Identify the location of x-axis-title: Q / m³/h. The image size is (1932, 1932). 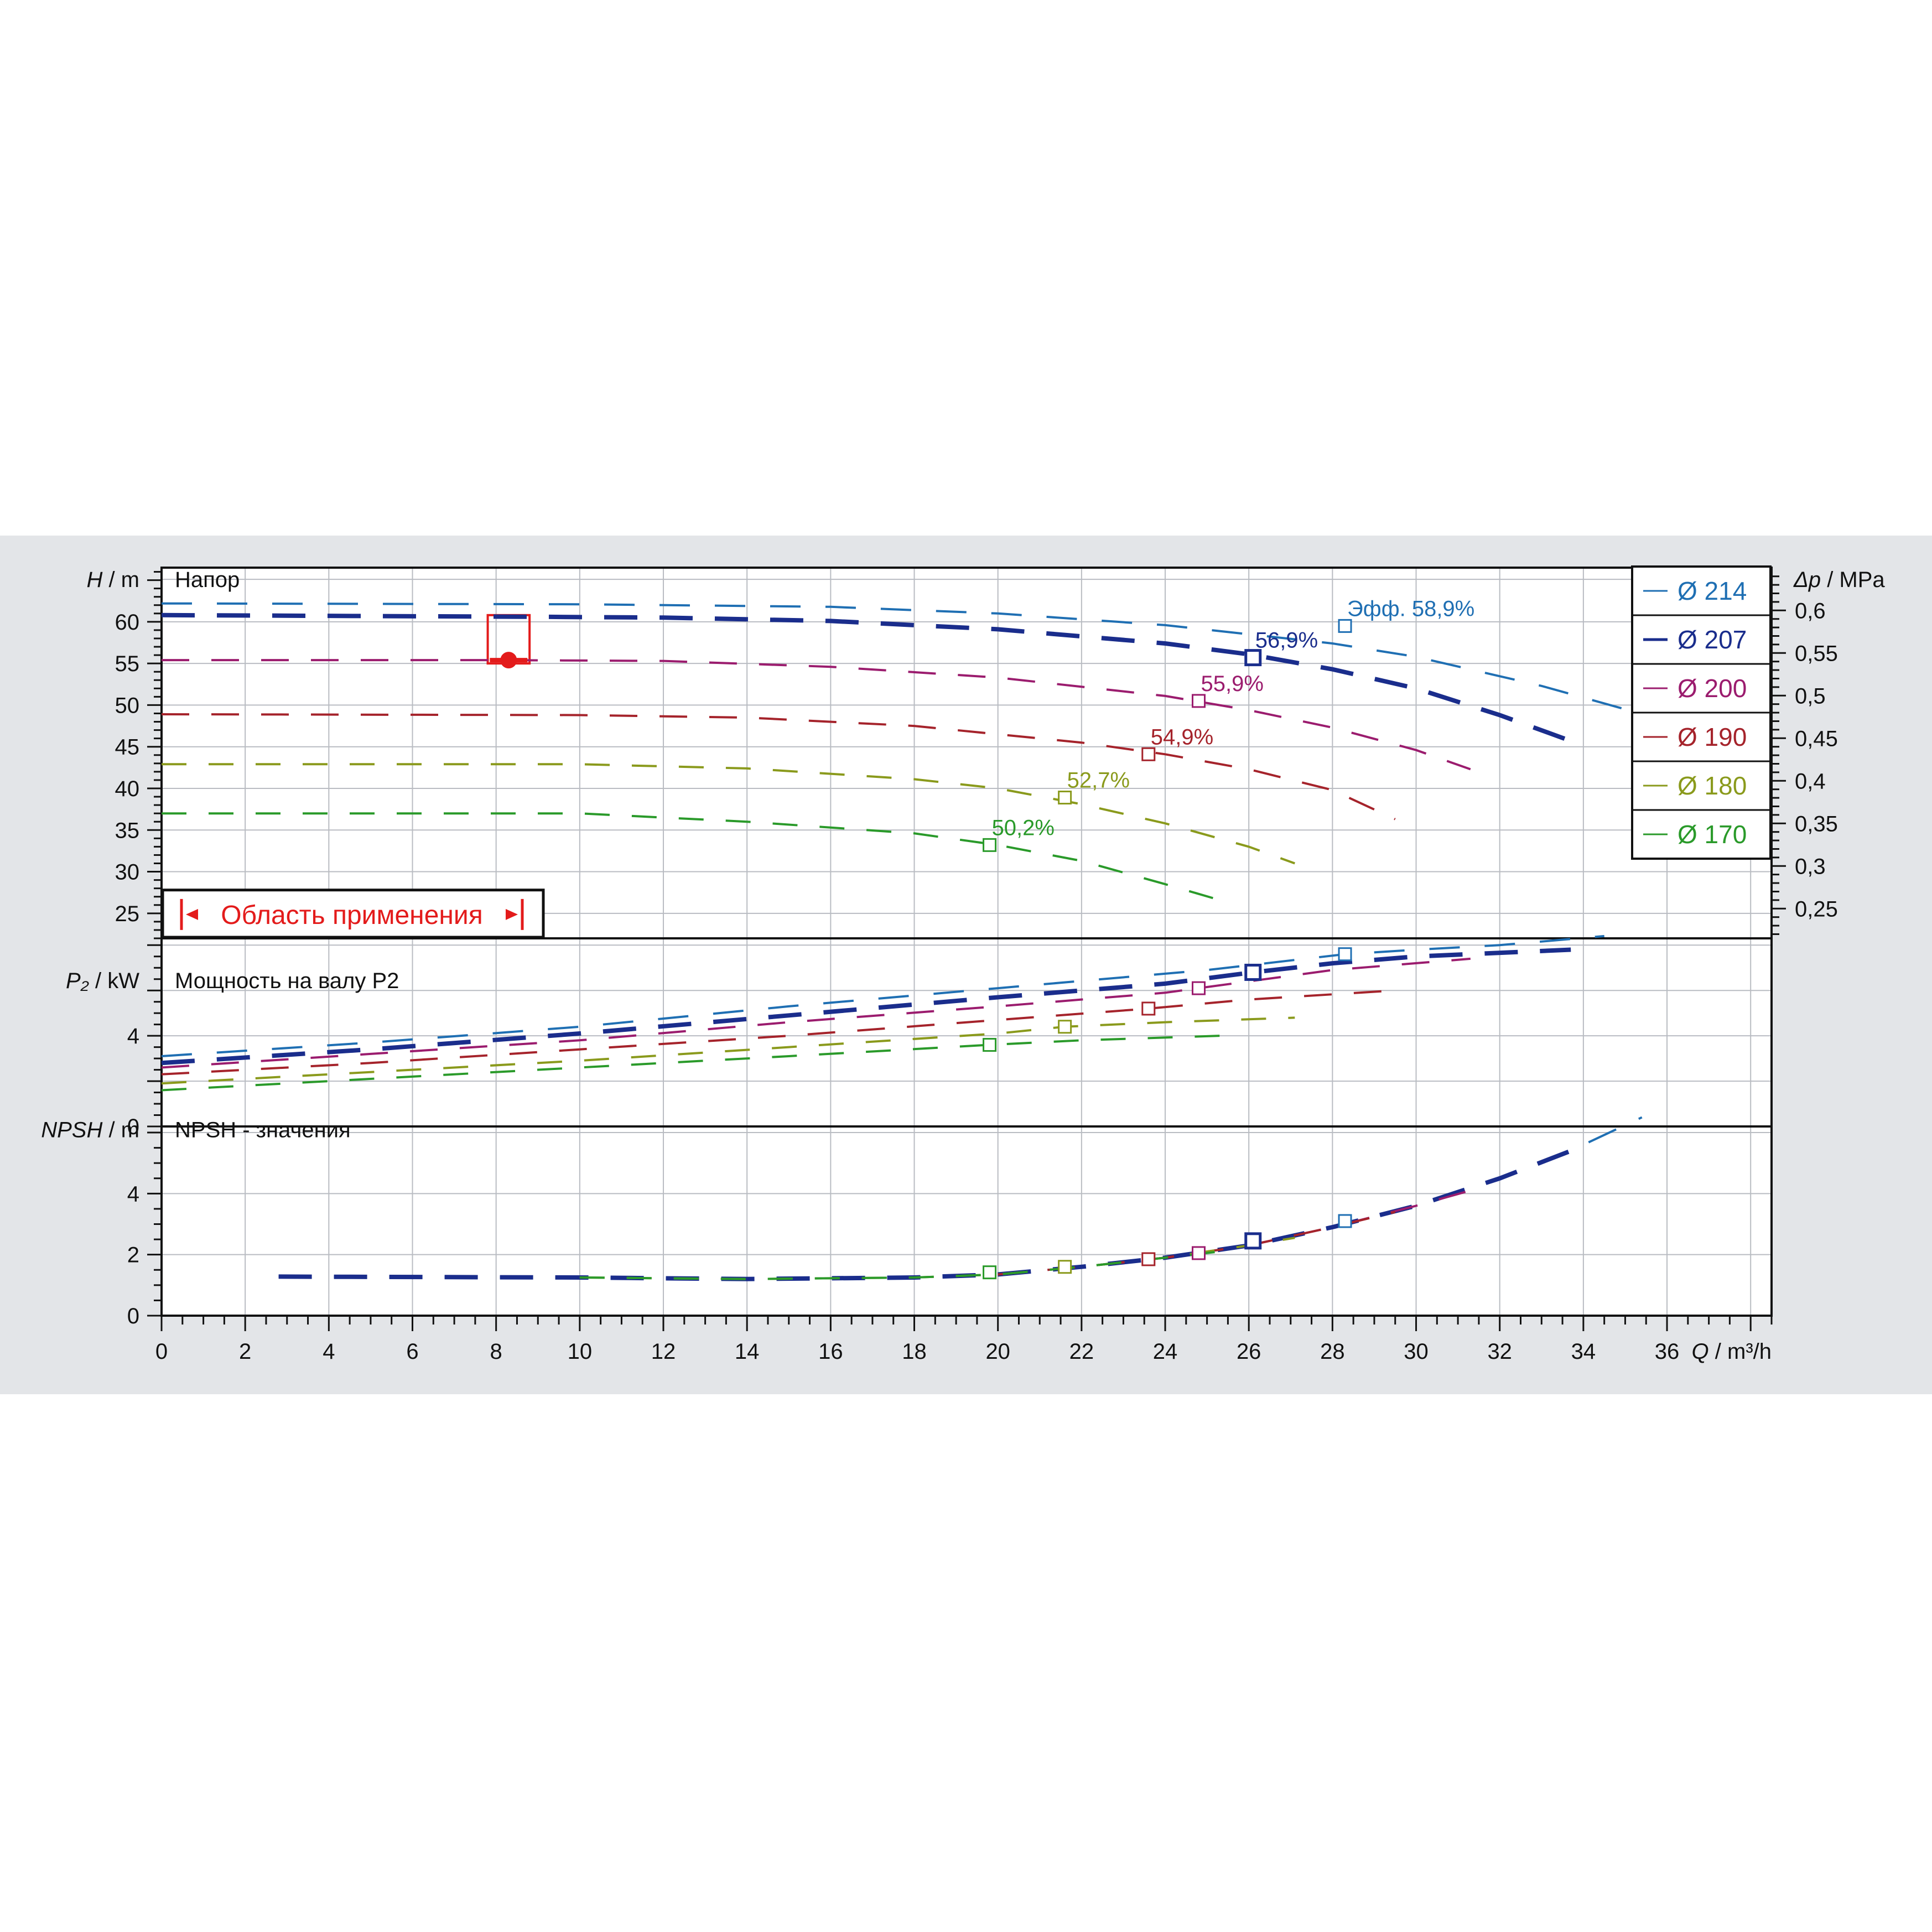
(1732, 1351).